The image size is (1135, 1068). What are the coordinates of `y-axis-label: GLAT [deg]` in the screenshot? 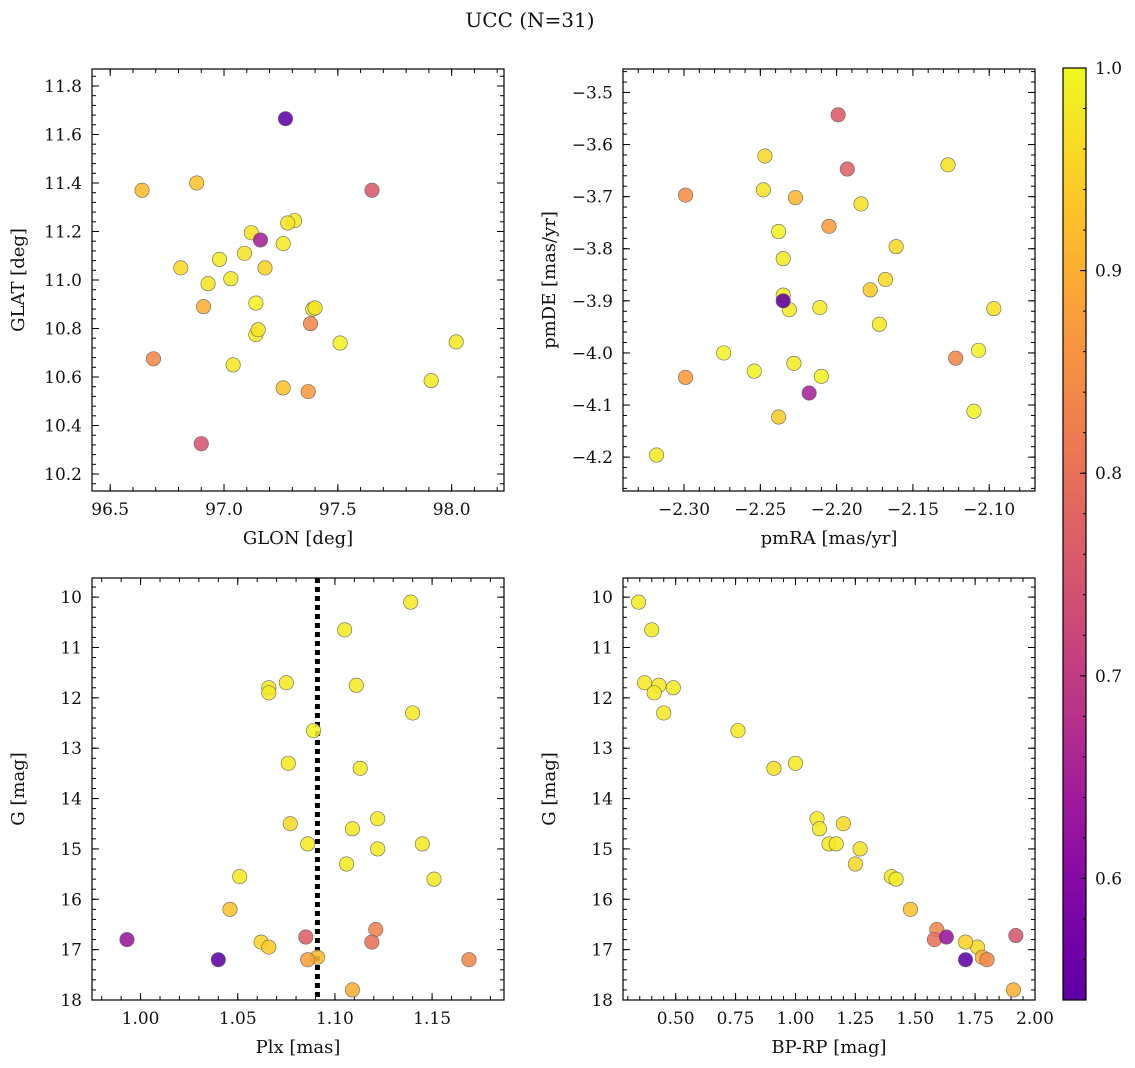 It's located at (18, 280).